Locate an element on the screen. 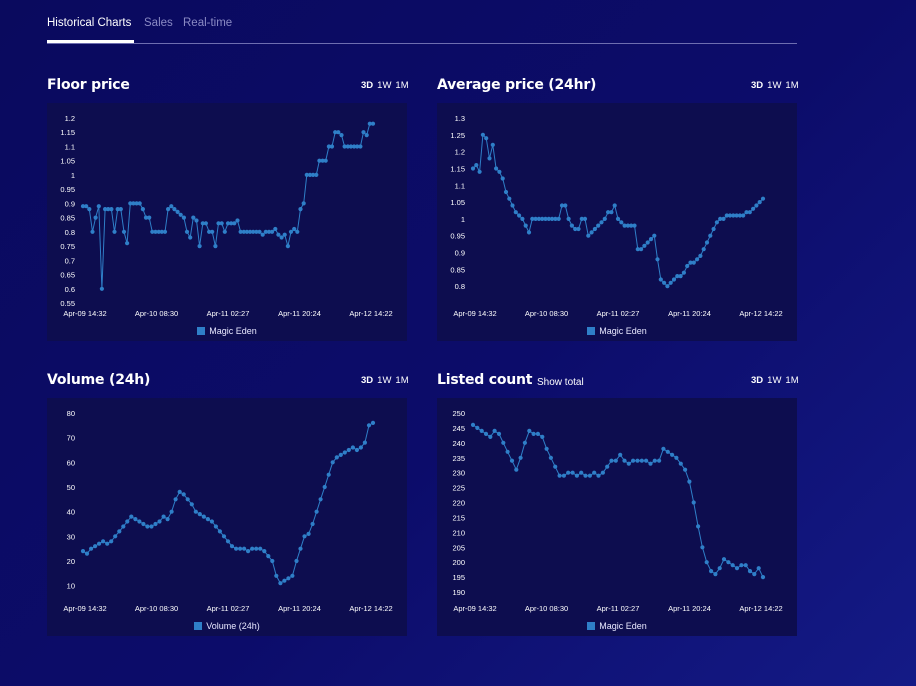 The width and height of the screenshot is (916, 686). tab-sales: Sales is located at coordinates (158, 23).